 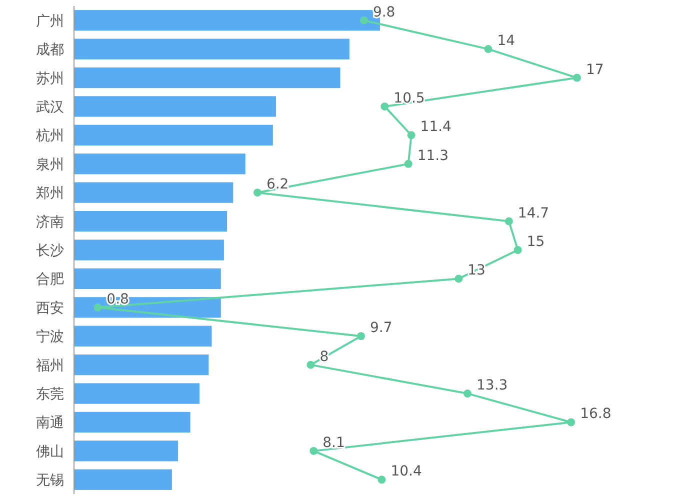 I want to click on y-tick-label: 成都, so click(x=50, y=50).